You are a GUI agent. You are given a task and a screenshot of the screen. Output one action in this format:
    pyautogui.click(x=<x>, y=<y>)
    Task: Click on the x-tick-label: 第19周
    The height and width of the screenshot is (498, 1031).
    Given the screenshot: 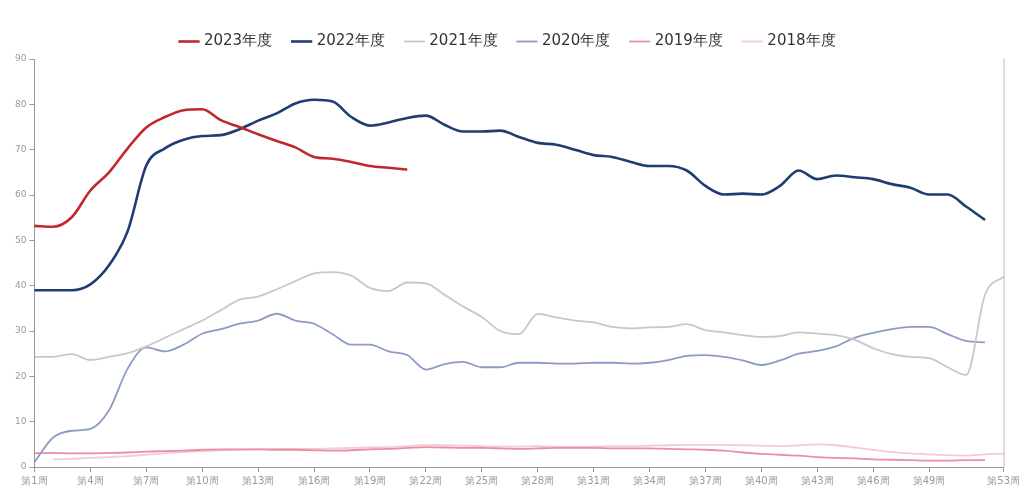 What is the action you would take?
    pyautogui.click(x=370, y=480)
    